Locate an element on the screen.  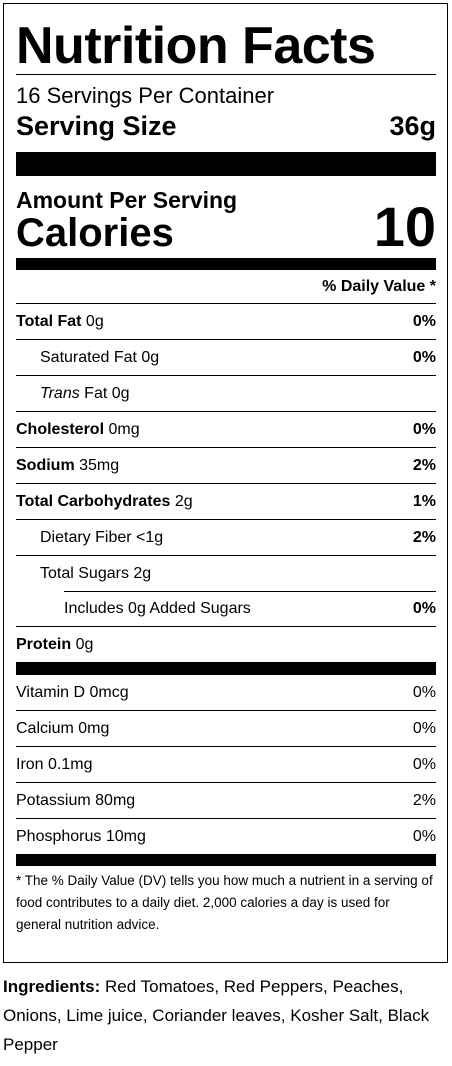
vitamin-dv: 2% is located at coordinates (424, 800).